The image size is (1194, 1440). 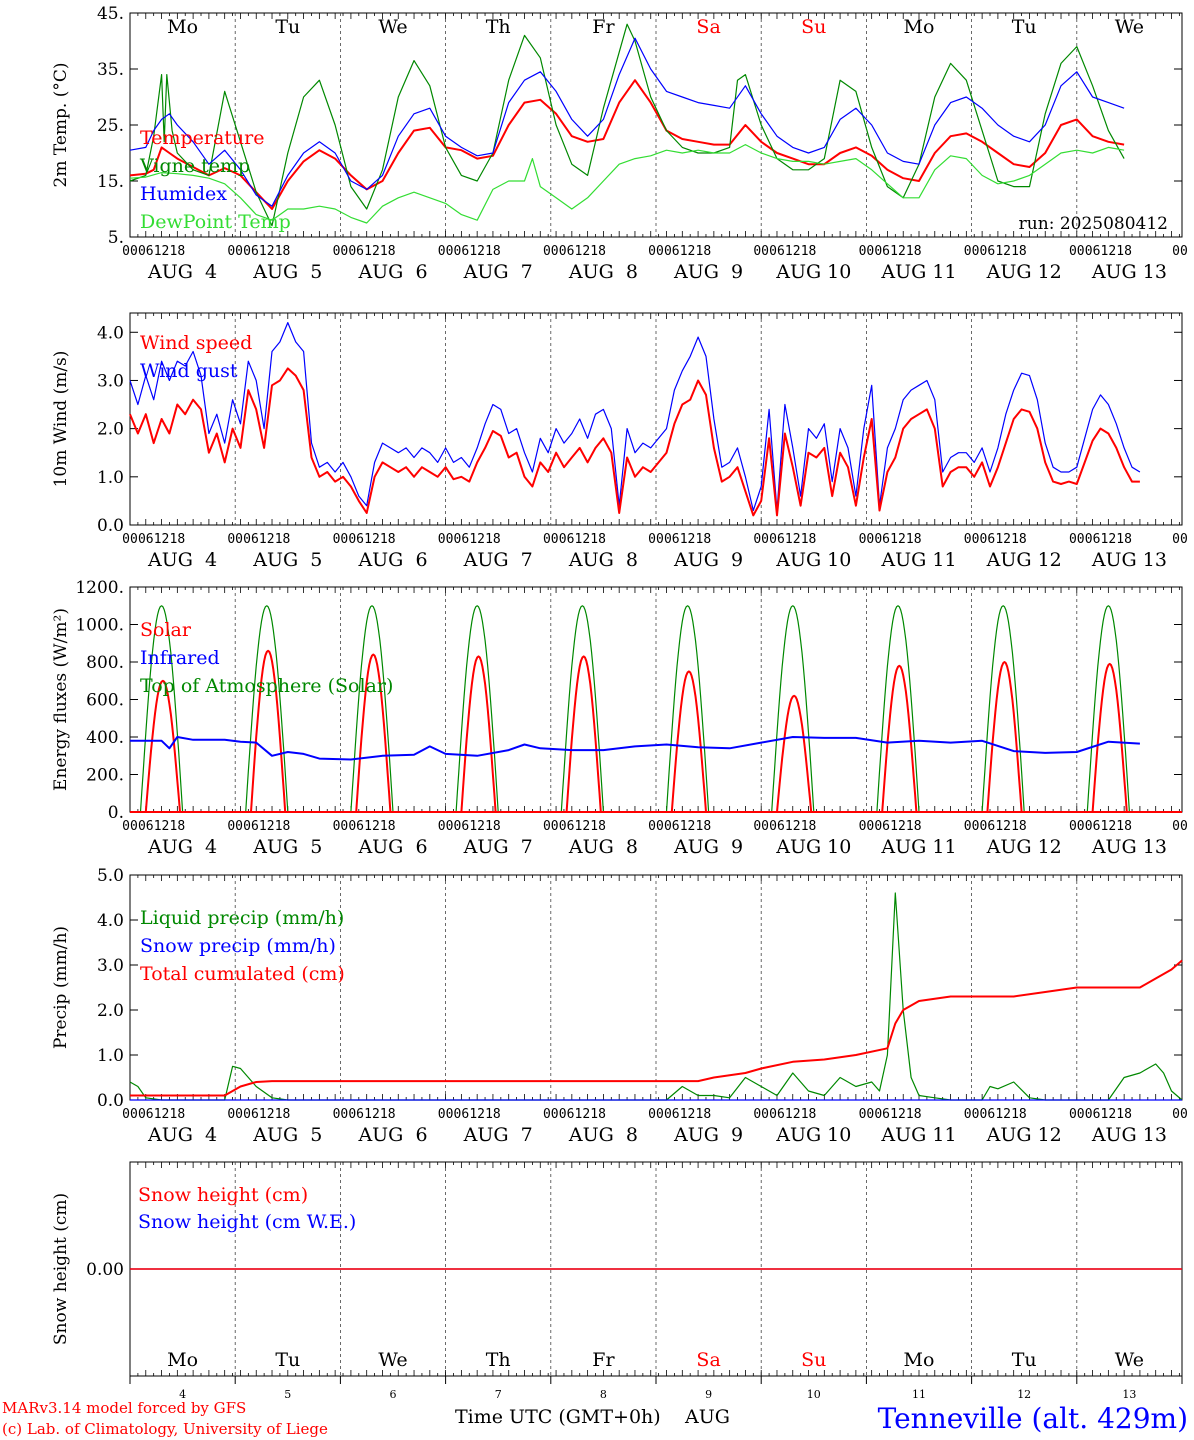 What do you see at coordinates (116, 238) in the screenshot?
I see `y-tick-label: 5.` at bounding box center [116, 238].